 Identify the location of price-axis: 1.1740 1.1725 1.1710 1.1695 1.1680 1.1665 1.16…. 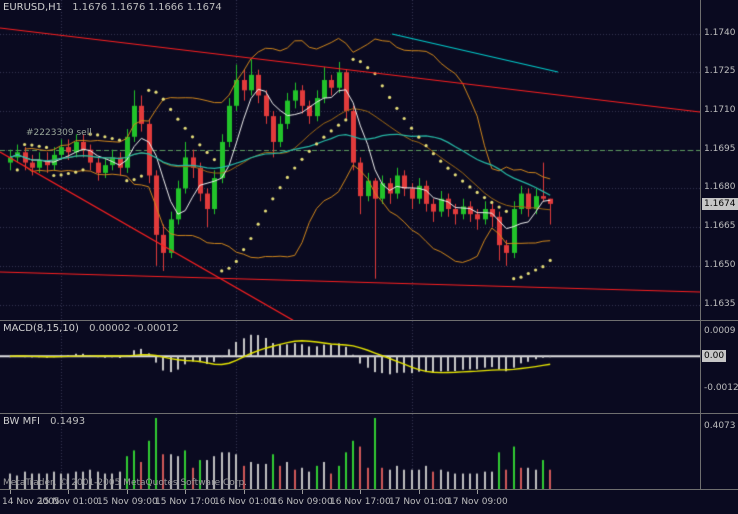
(719, 160).